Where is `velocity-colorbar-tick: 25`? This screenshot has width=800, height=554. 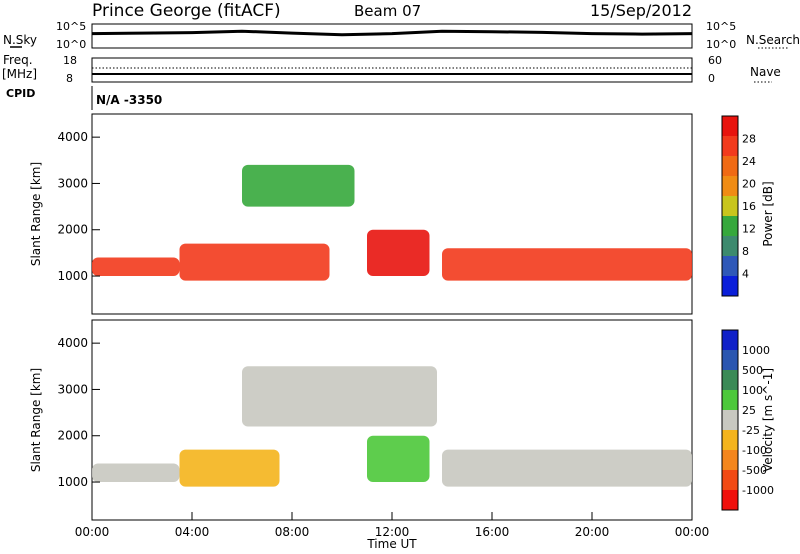 velocity-colorbar-tick: 25 is located at coordinates (749, 410).